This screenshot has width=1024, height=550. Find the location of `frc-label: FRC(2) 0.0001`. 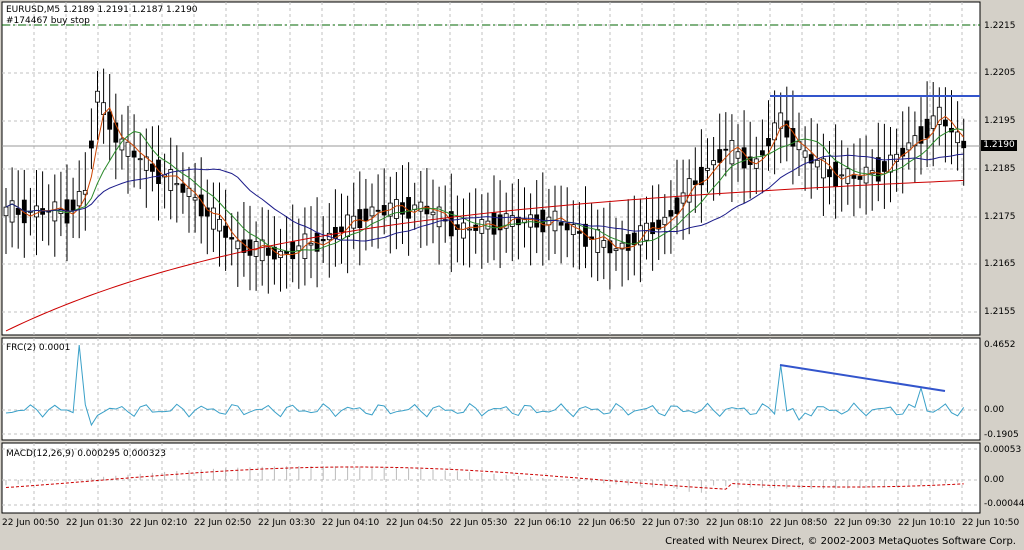

frc-label: FRC(2) 0.0001 is located at coordinates (38, 348).